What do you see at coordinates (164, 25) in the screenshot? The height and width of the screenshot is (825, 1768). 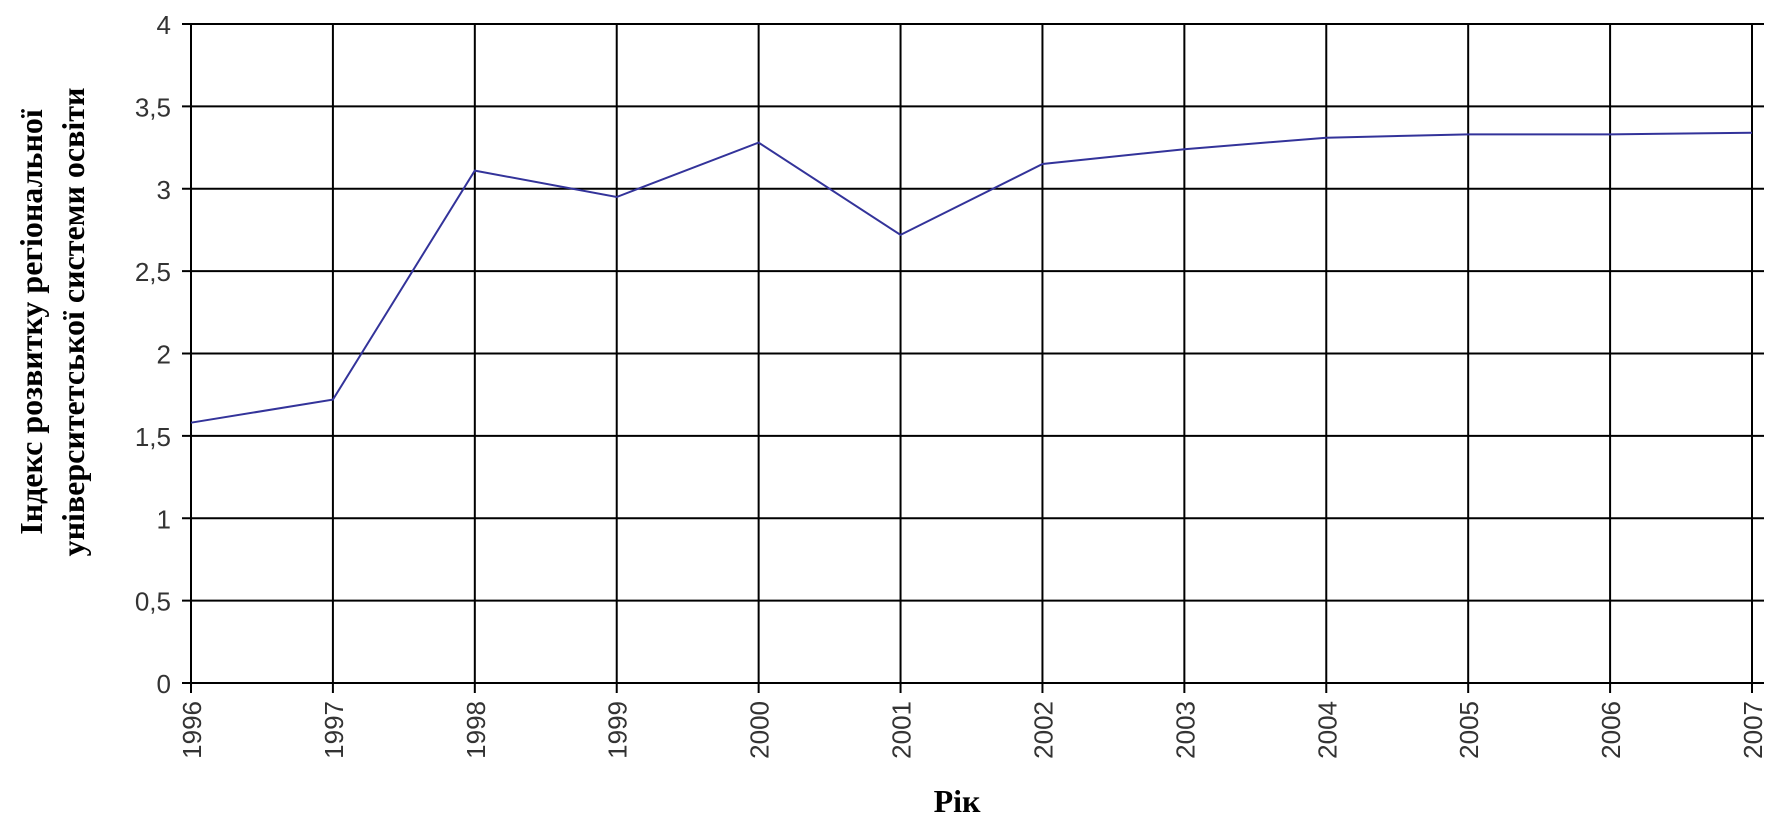 I see `y-tick-label: 4` at bounding box center [164, 25].